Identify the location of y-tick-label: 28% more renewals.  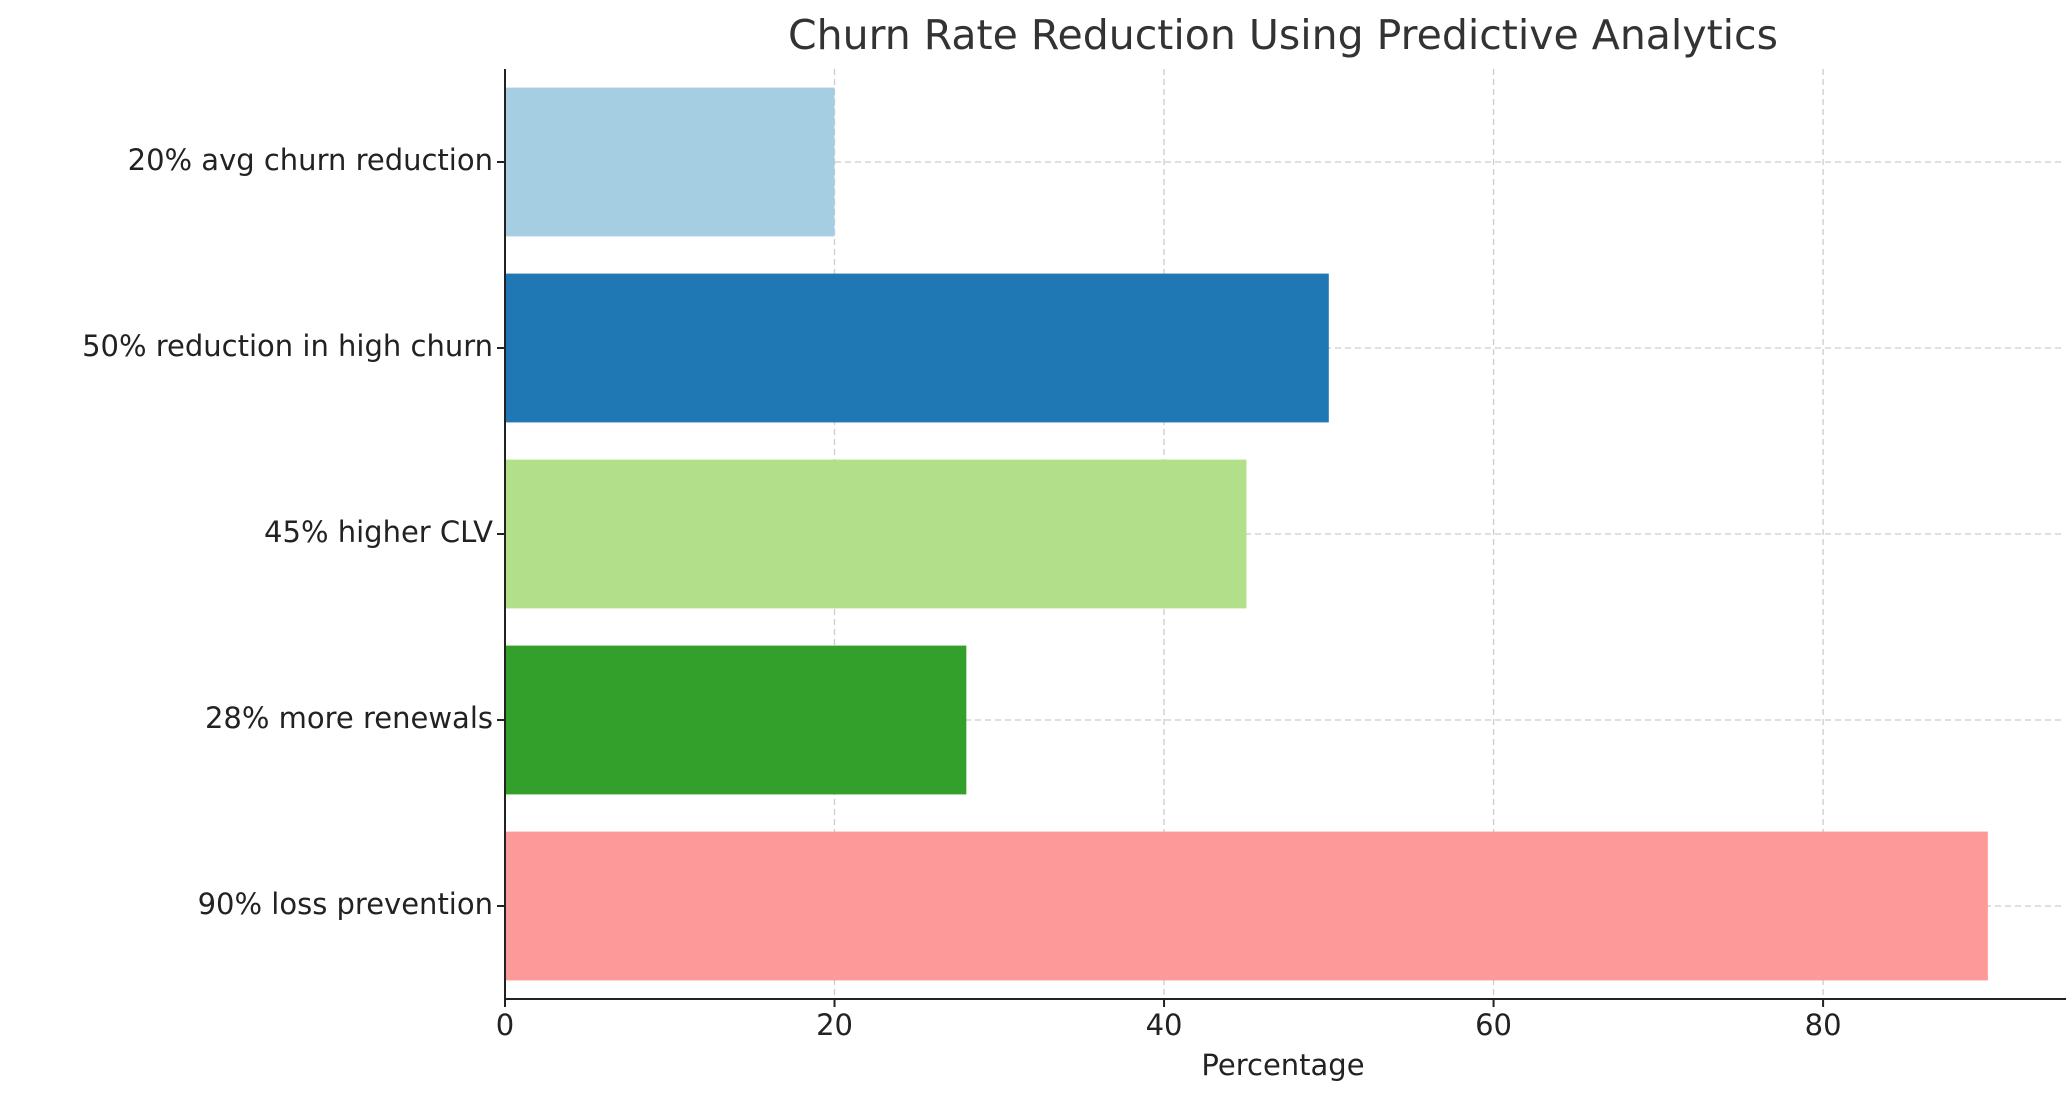
(349, 718).